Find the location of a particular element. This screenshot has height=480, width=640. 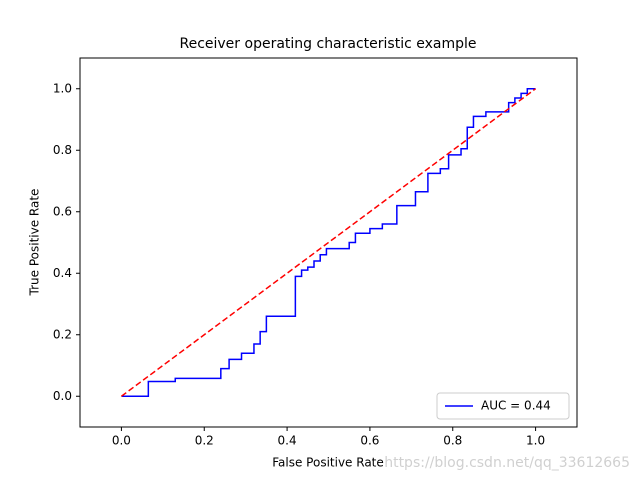

y-tick-label: 0.0 is located at coordinates (62, 396).